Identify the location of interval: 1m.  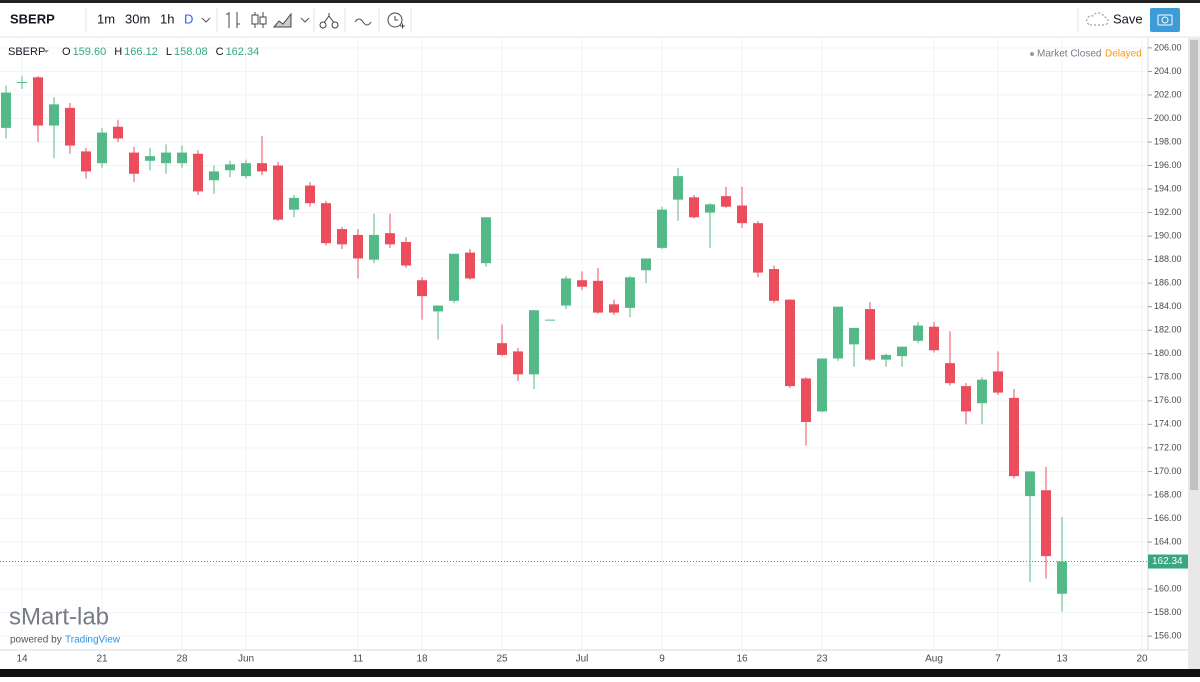
(106, 18).